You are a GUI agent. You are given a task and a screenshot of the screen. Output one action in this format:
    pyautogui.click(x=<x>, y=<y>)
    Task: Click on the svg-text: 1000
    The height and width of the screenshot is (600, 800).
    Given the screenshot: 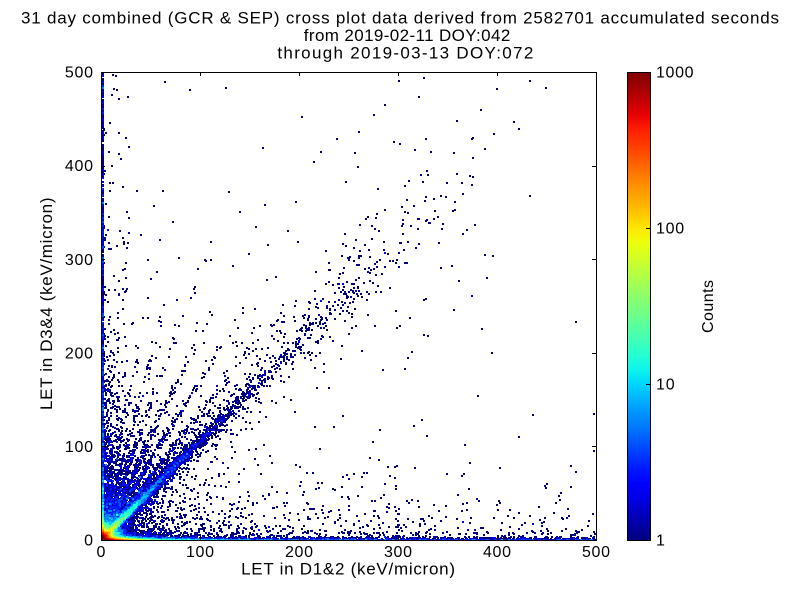 What is the action you would take?
    pyautogui.click(x=675, y=73)
    